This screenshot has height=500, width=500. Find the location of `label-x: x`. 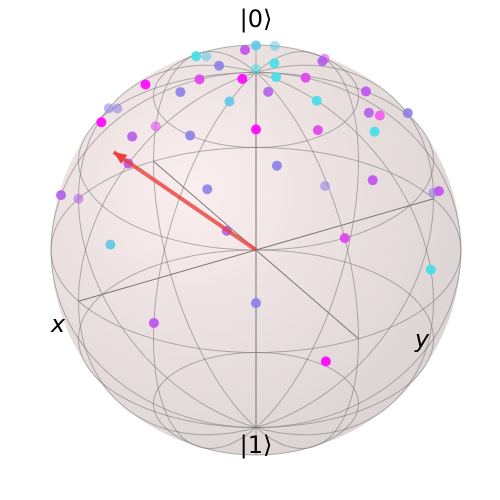

label-x: x is located at coordinates (58, 324).